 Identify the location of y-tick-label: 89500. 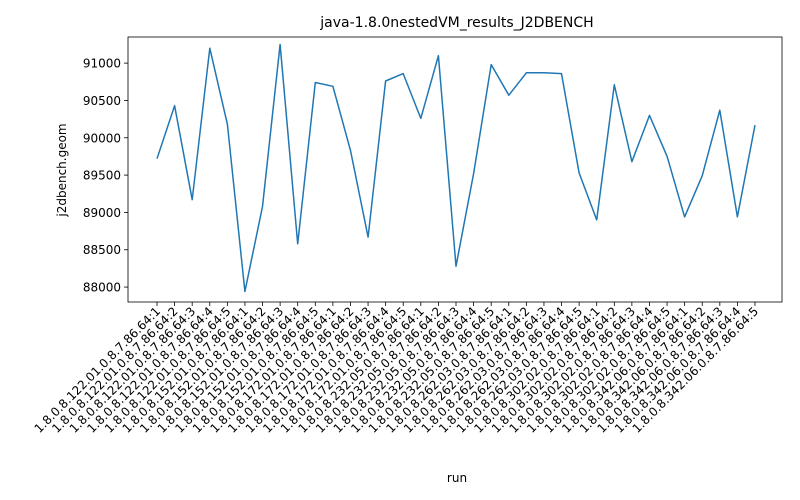
(102, 176).